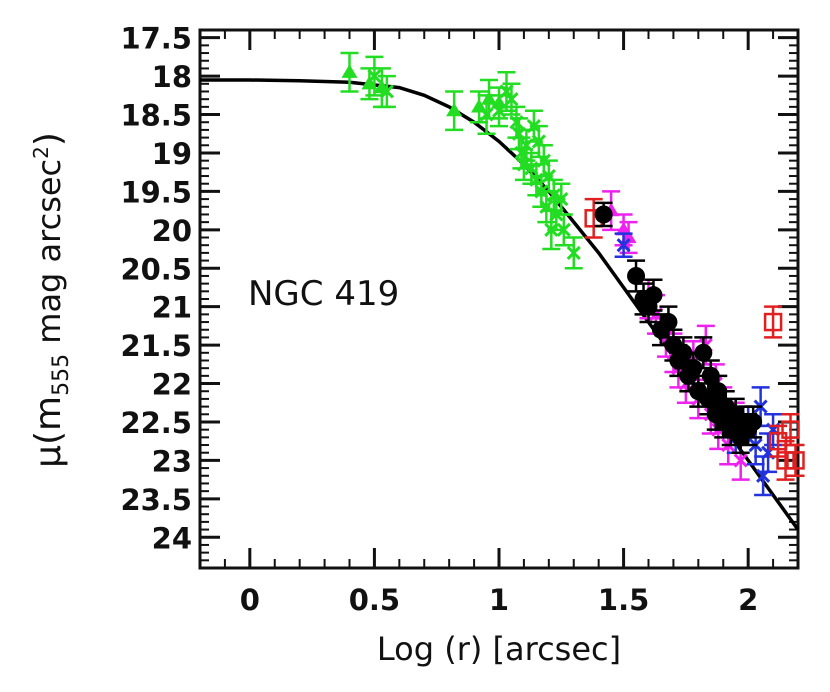 The width and height of the screenshot is (830, 692). I want to click on y-tick-label: 23, so click(172, 461).